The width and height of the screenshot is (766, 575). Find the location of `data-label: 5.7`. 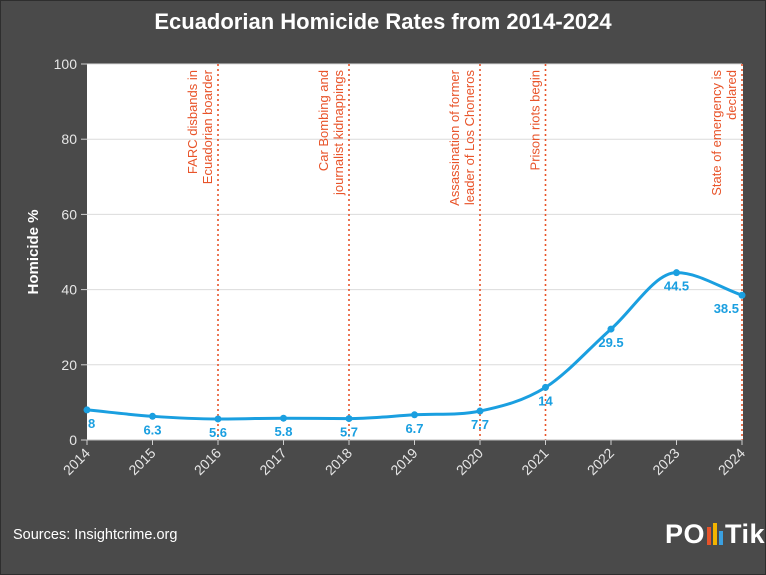

data-label: 5.7 is located at coordinates (349, 432).